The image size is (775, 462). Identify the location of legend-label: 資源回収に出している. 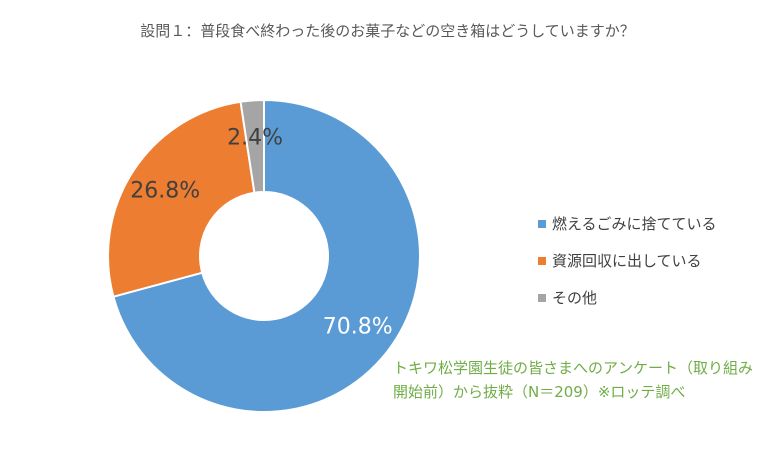
(627, 261).